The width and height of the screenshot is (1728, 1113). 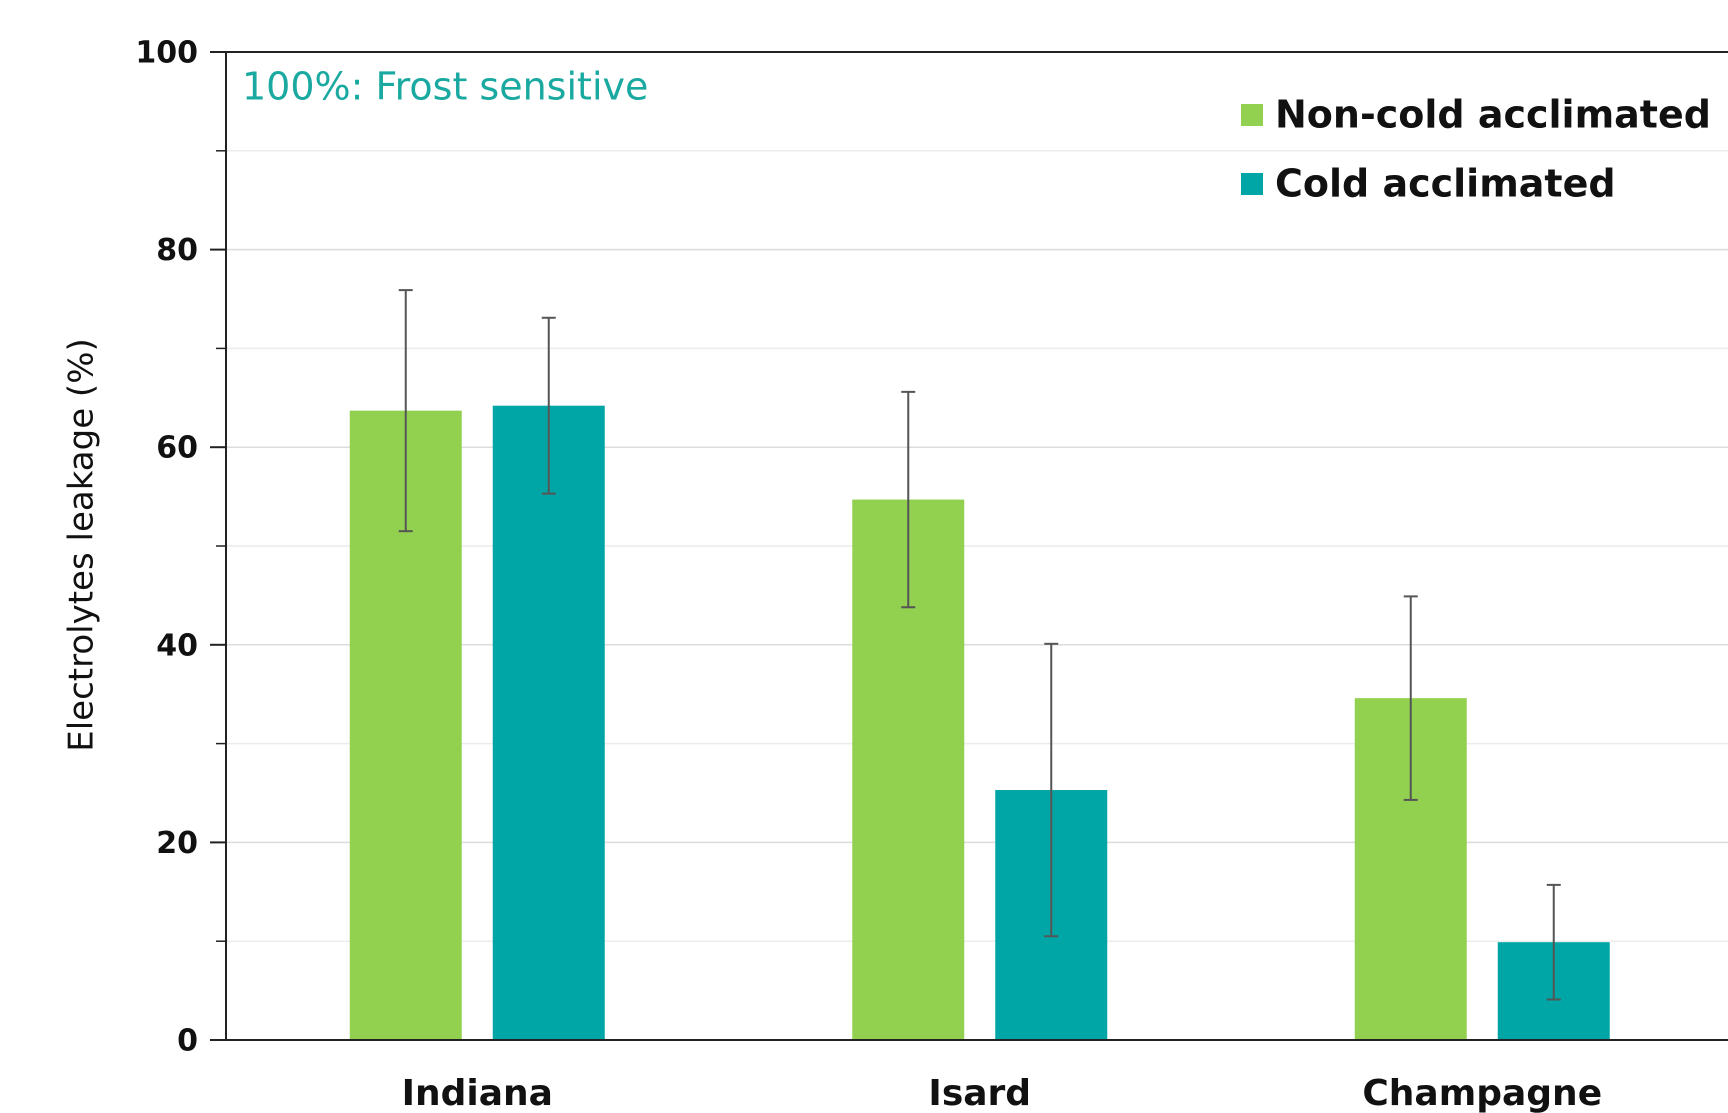 What do you see at coordinates (177, 843) in the screenshot?
I see `y-tick-label: 20` at bounding box center [177, 843].